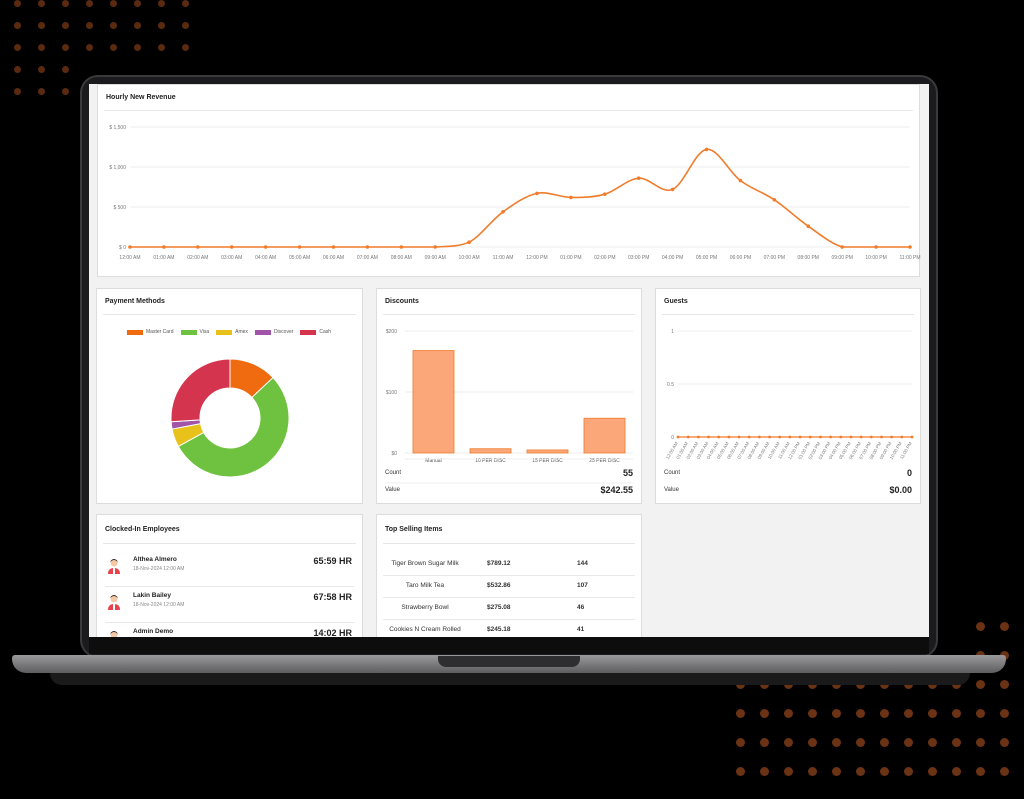 The width and height of the screenshot is (1024, 799). I want to click on top-item-row: Cookies N Cream Rolled $245.18 41, so click(509, 628).